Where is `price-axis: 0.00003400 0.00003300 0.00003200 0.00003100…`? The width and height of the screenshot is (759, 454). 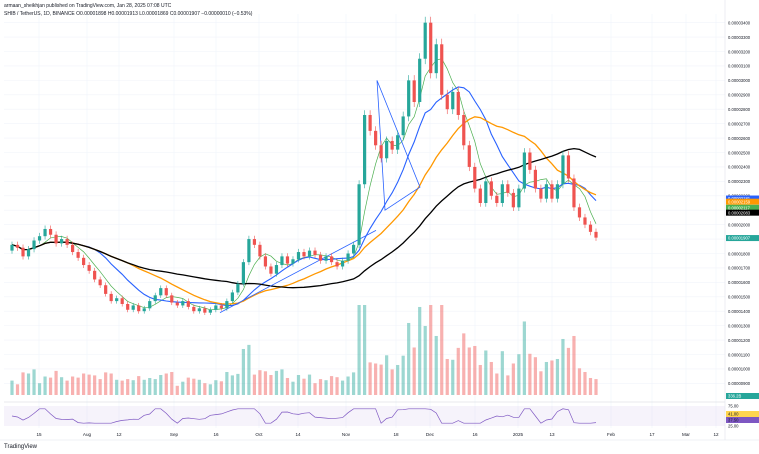 price-axis: 0.00003400 0.00003300 0.00003200 0.00003100… is located at coordinates (741, 220).